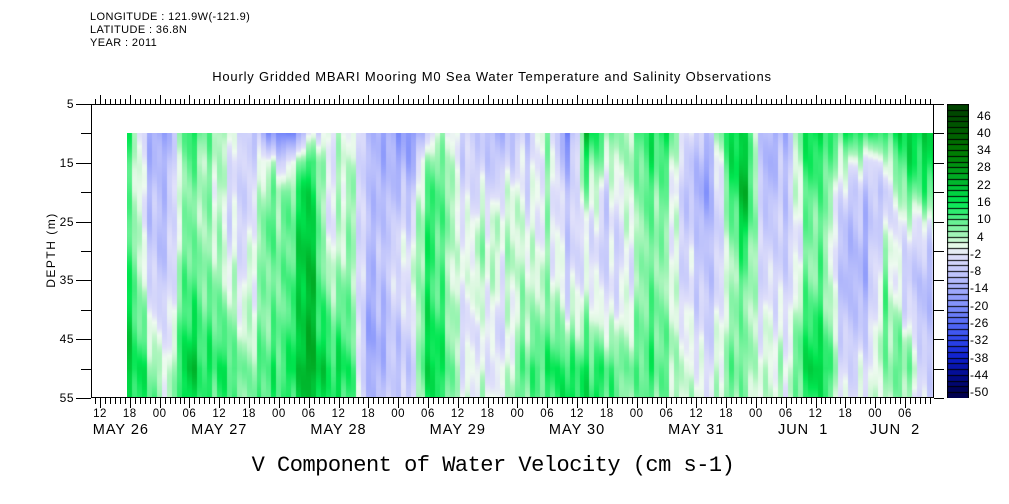 The height and width of the screenshot is (504, 1009). What do you see at coordinates (86, 192) in the screenshot?
I see `y-minor-tick-left` at bounding box center [86, 192].